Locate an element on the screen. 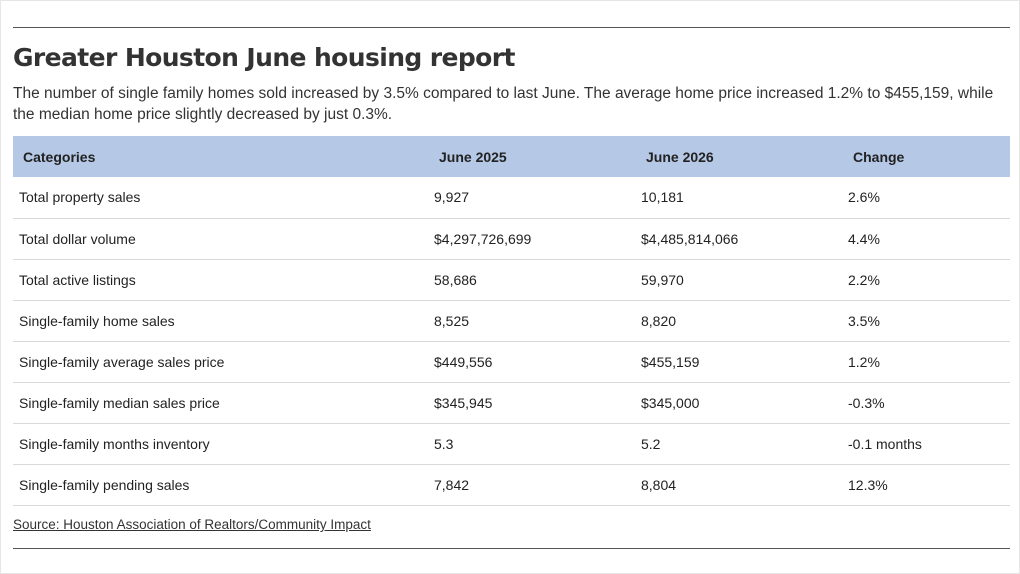  change-cell: 2.6% is located at coordinates (864, 197).